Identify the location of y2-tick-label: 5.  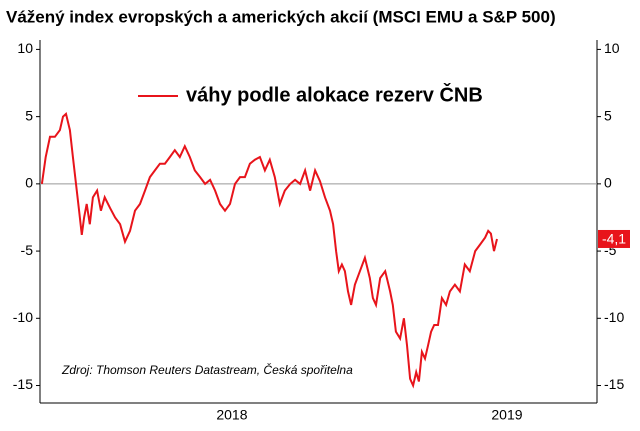
(608, 115).